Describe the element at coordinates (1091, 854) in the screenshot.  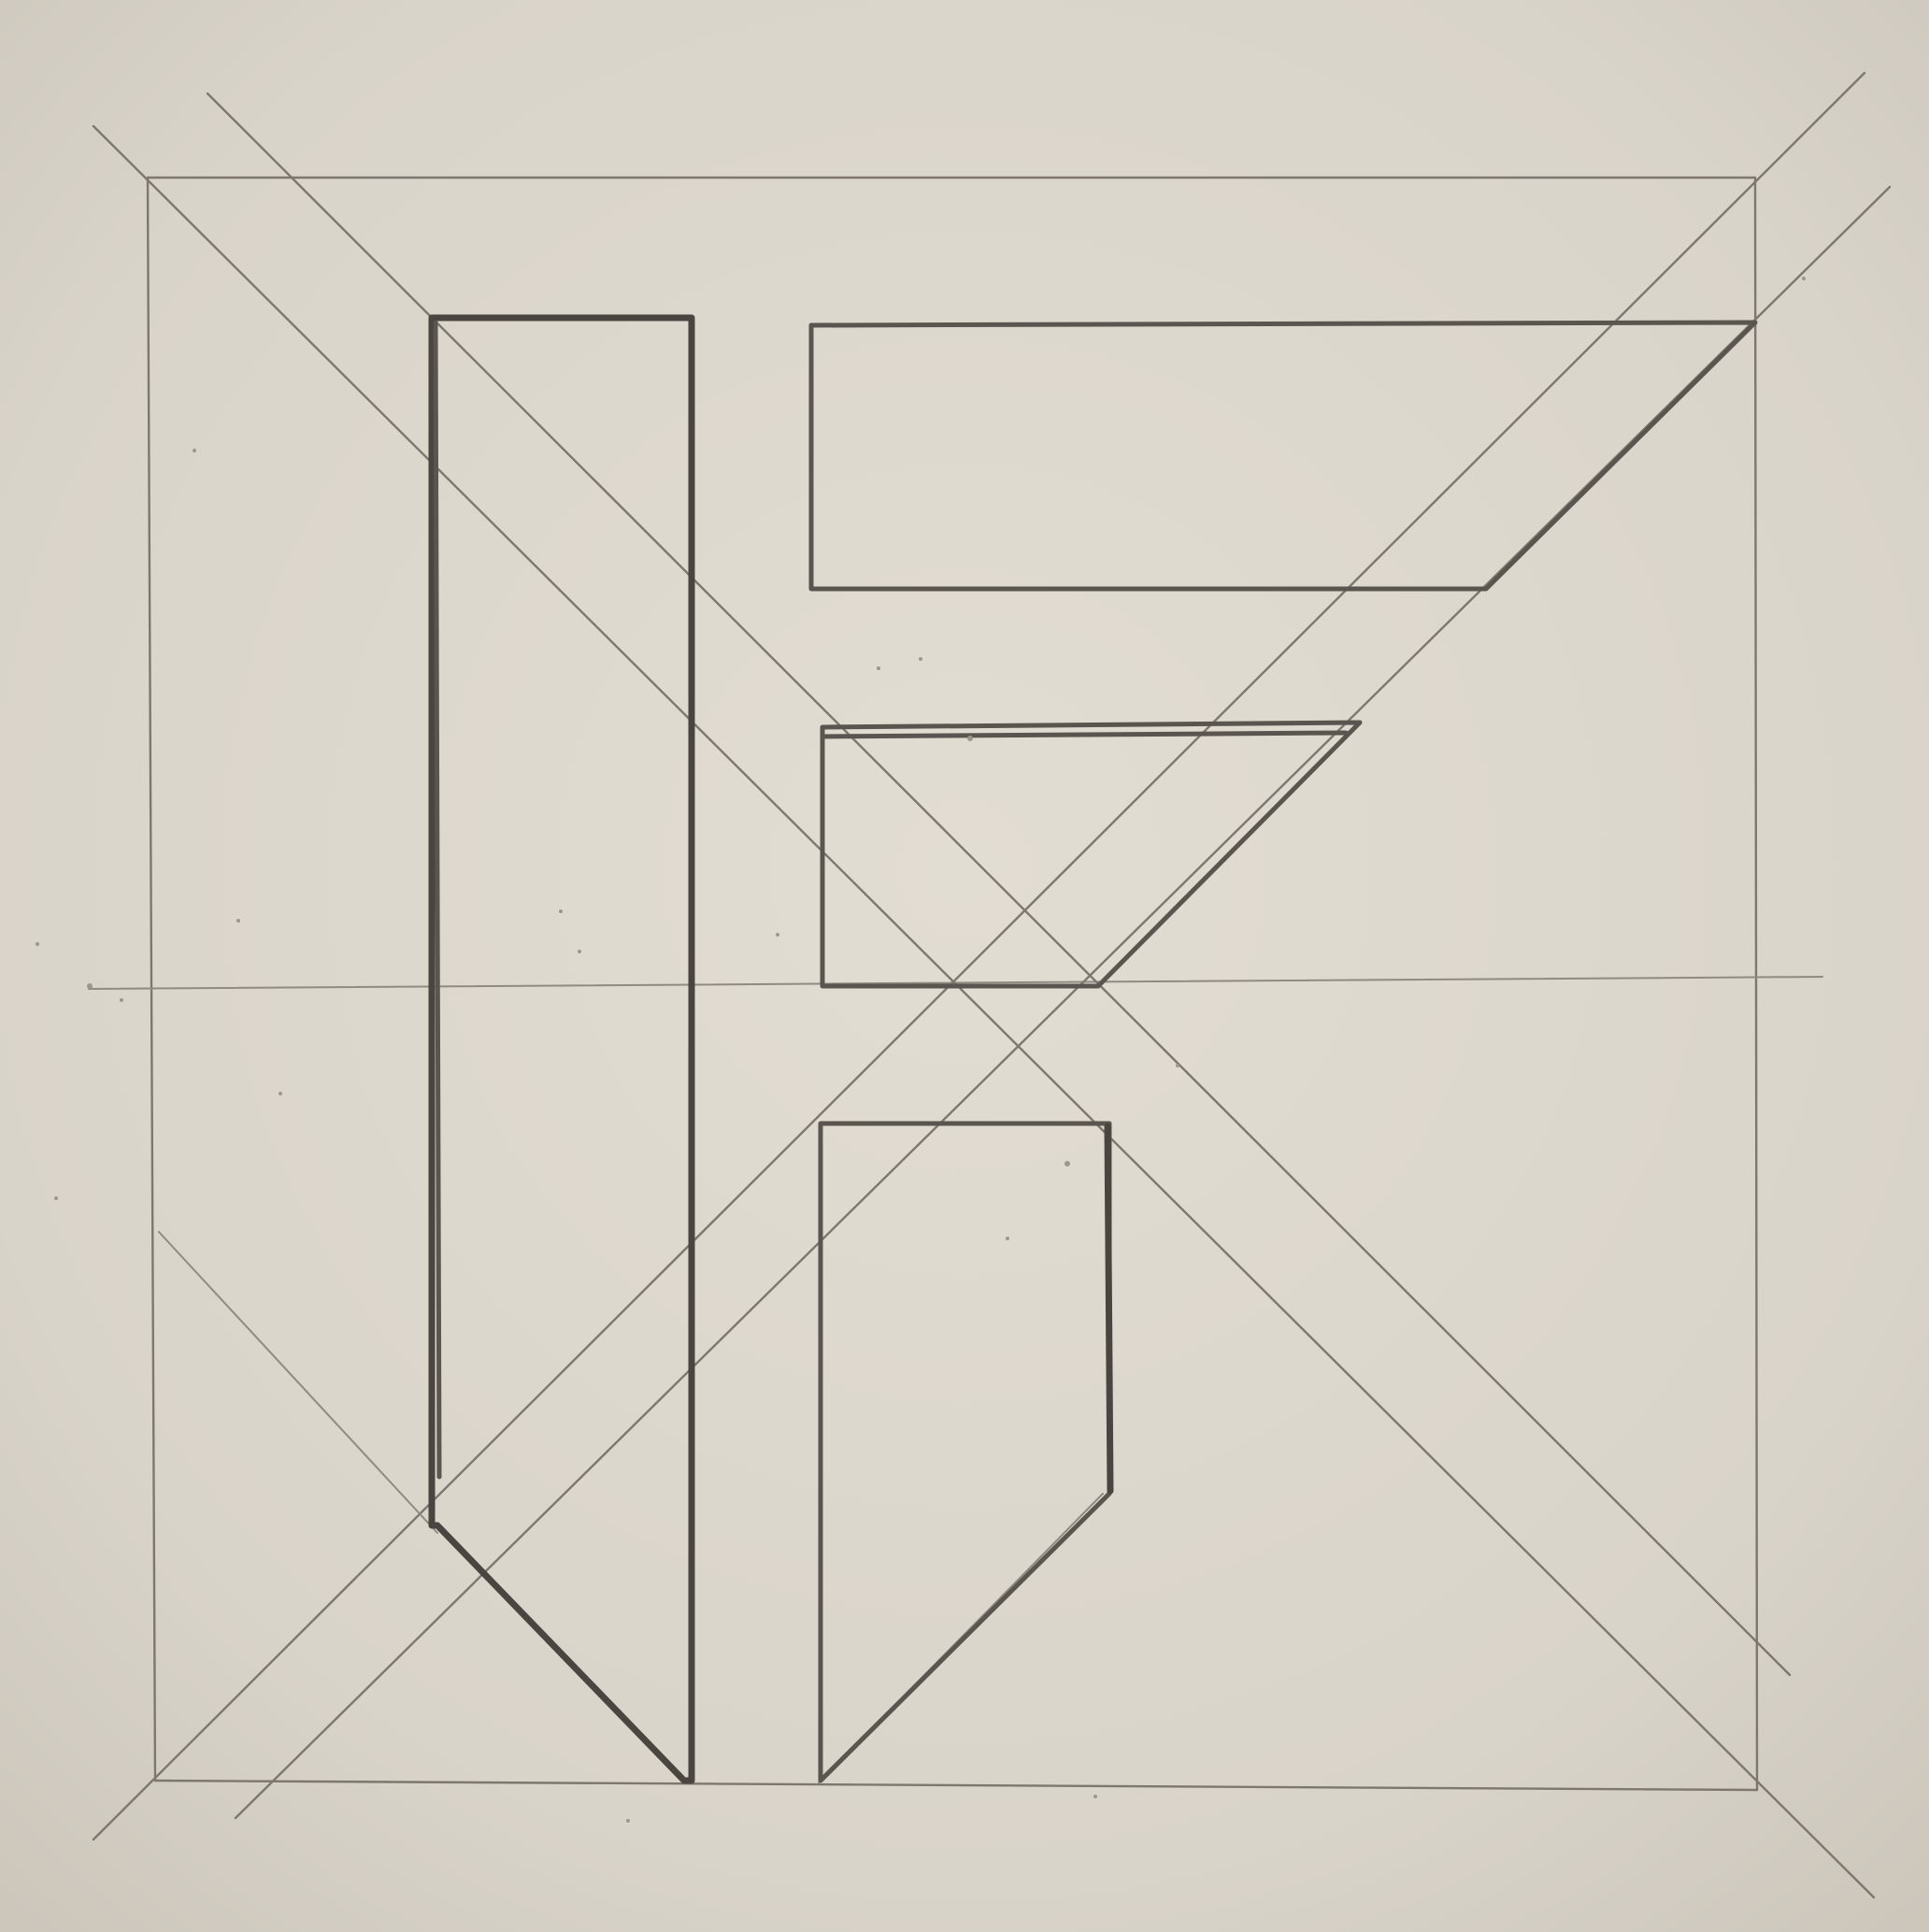
I see `middle-arm-block` at that location.